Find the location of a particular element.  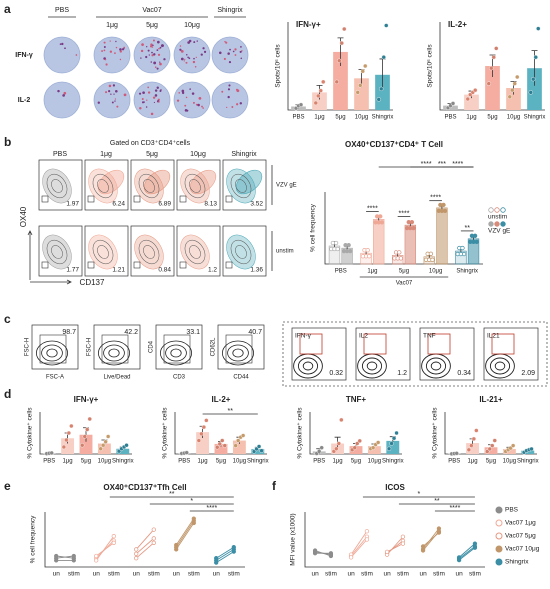

legend-swatch is located at coordinates (503, 210).